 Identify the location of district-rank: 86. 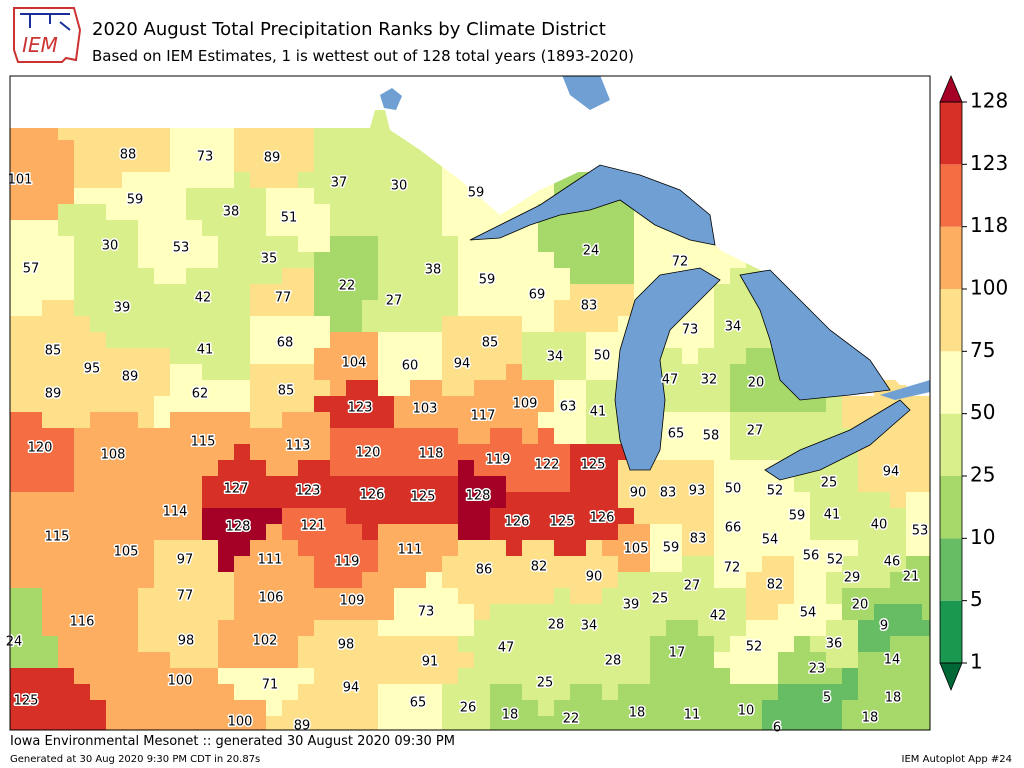
(484, 570).